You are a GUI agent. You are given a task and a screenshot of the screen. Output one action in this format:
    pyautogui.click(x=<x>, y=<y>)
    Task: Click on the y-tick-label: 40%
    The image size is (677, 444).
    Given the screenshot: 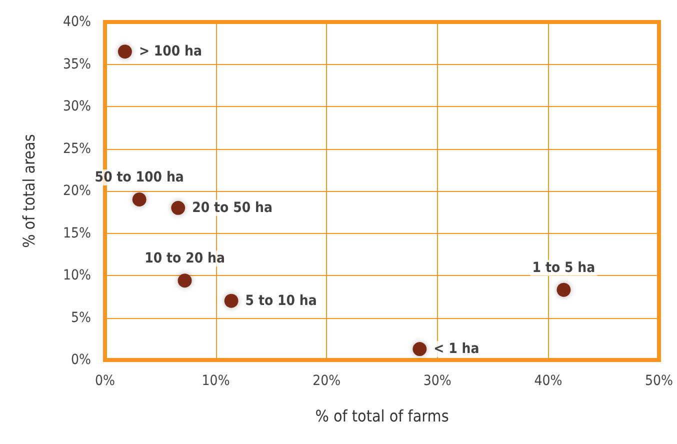 What is the action you would take?
    pyautogui.click(x=77, y=22)
    